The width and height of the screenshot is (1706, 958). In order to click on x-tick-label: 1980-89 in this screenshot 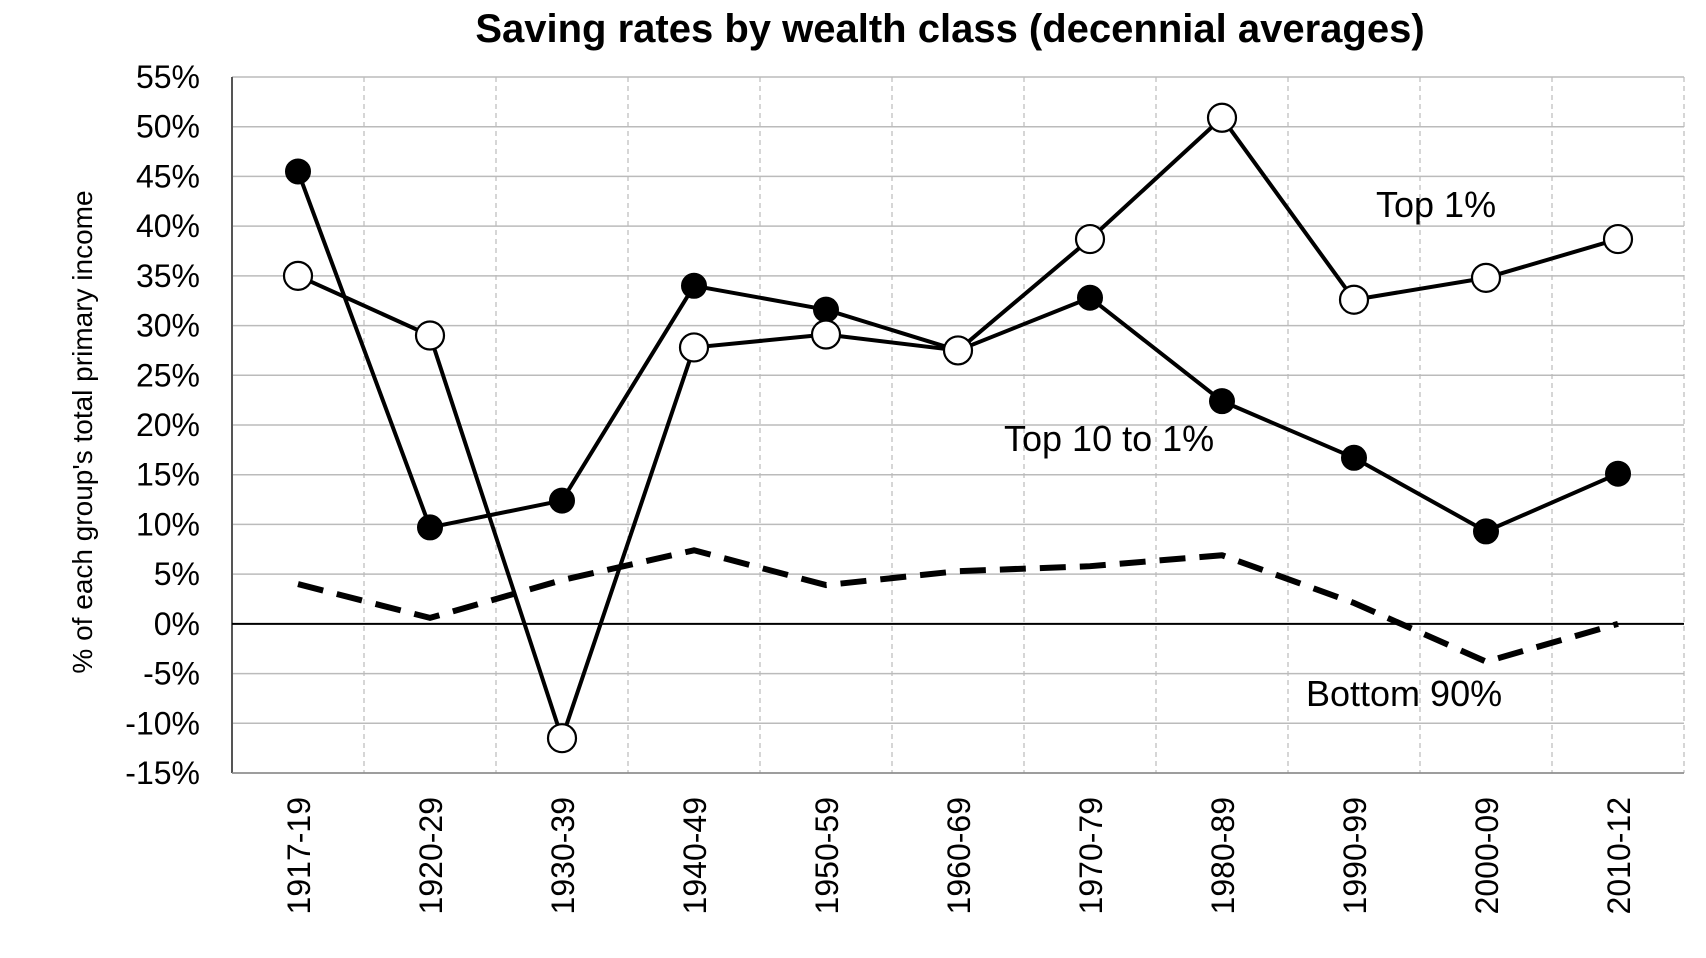, I will do `click(1223, 855)`.